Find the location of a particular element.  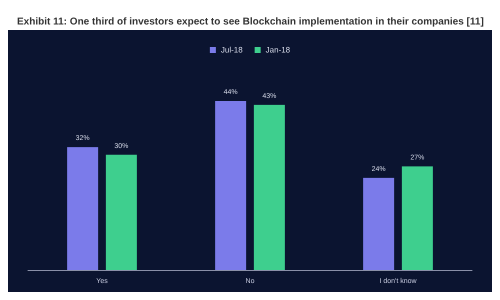

chart-title: Exhibit 11: One third of investors expect to see Blockchain implementation in their companies [11] is located at coordinates (250, 22).